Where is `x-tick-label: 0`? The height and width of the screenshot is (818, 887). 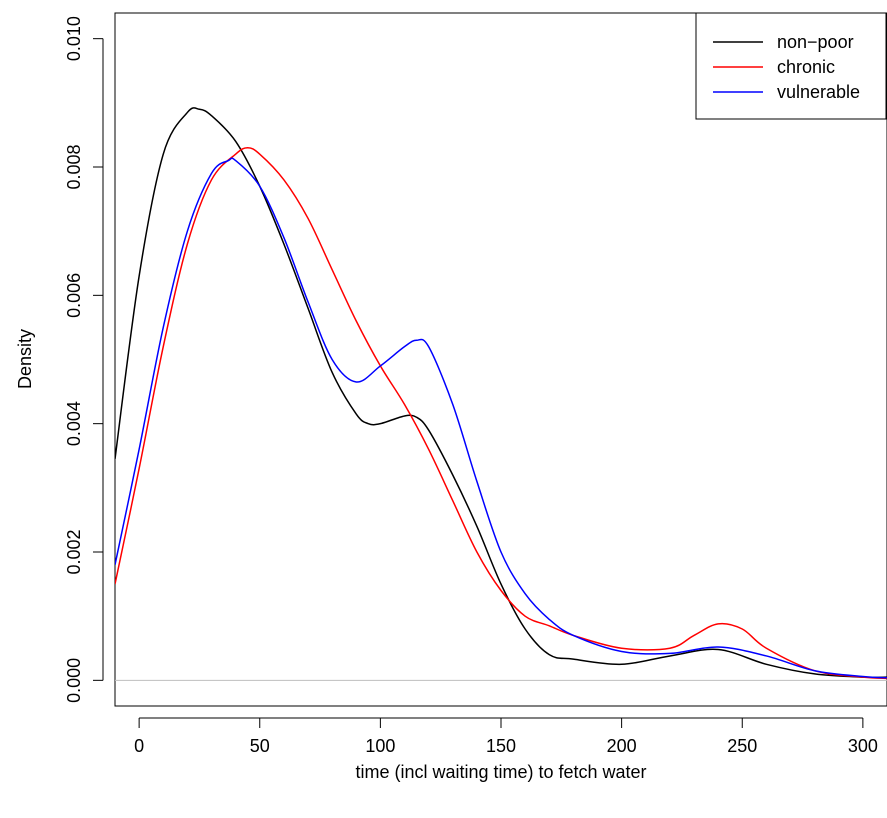 x-tick-label: 0 is located at coordinates (139, 746).